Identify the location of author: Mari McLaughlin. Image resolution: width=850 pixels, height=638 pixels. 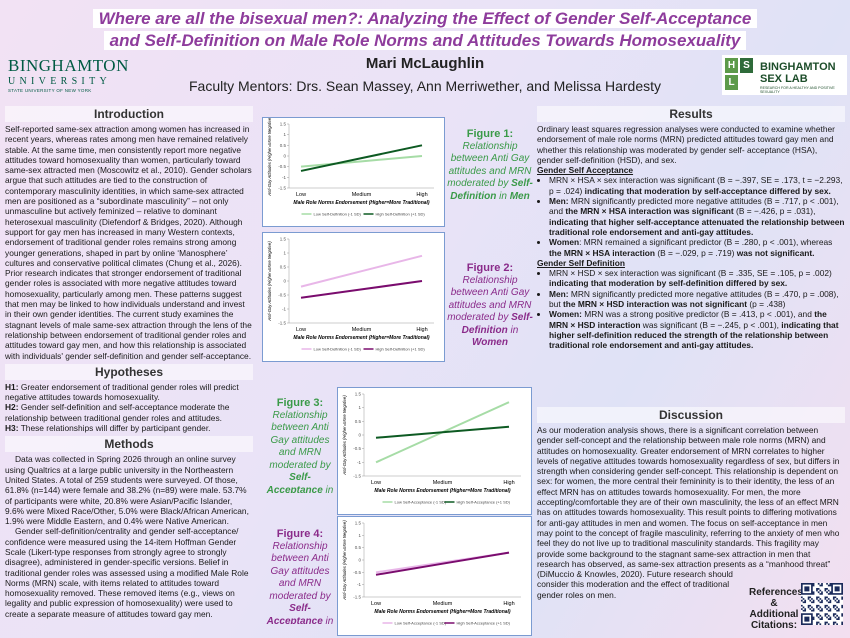
(425, 63).